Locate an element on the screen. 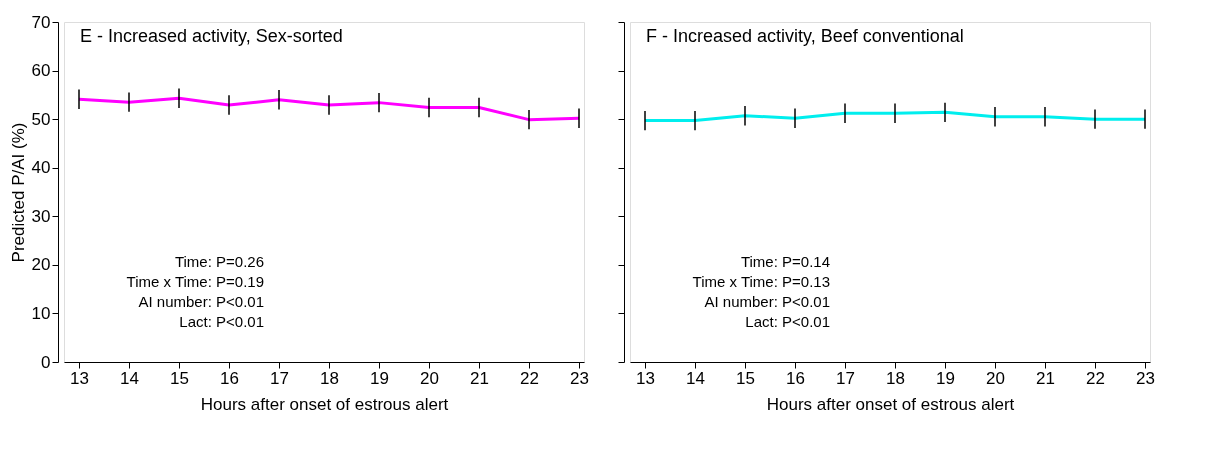 Image resolution: width=1219 pixels, height=452 pixels. chart-title: E - Increased activity, Sex-sorted is located at coordinates (211, 36).